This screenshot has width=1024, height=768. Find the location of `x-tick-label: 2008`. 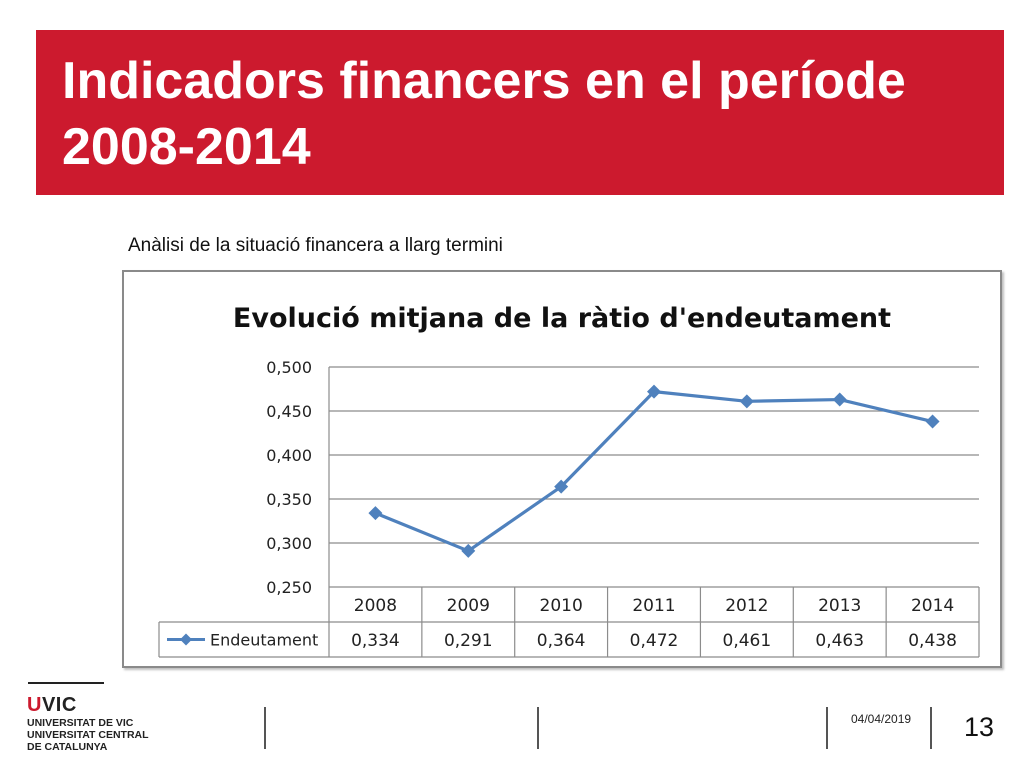

x-tick-label: 2008 is located at coordinates (375, 606).